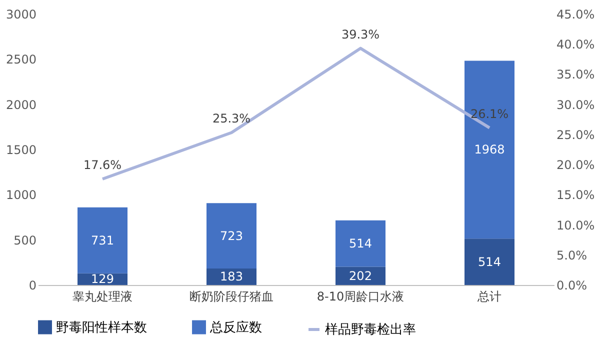 This screenshot has height=344, width=600. Describe the element at coordinates (102, 165) in the screenshot. I see `data-label: 17.6%` at that location.